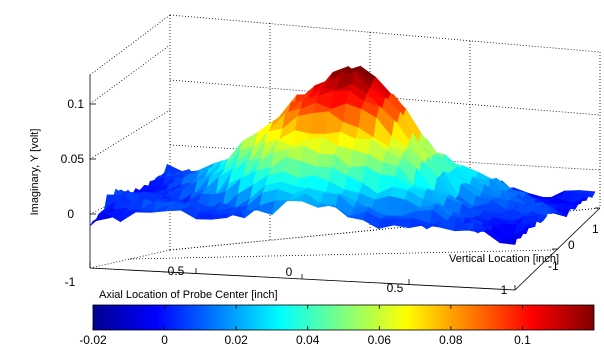 The height and width of the screenshot is (350, 604). I want to click on y-tick-label: 1, so click(595, 229).